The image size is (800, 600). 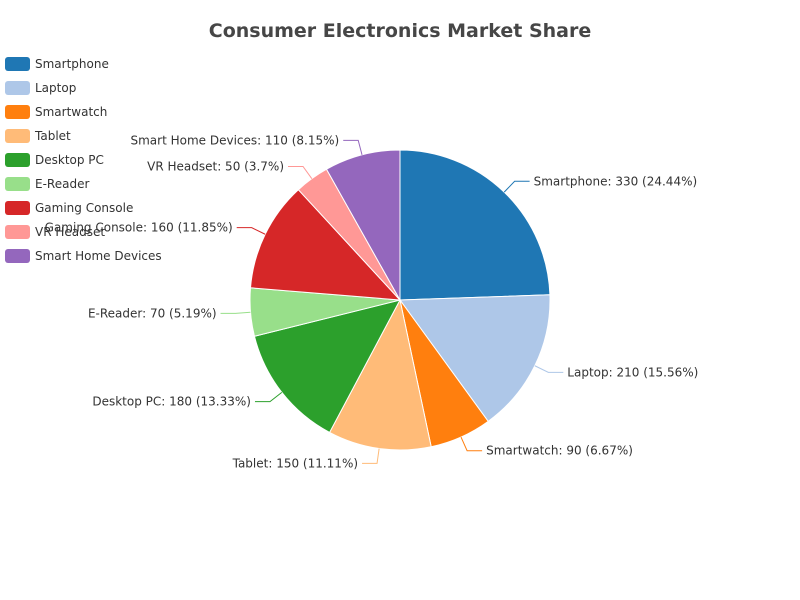 What do you see at coordinates (475, 225) in the screenshot?
I see `pie-slice-smartphone` at bounding box center [475, 225].